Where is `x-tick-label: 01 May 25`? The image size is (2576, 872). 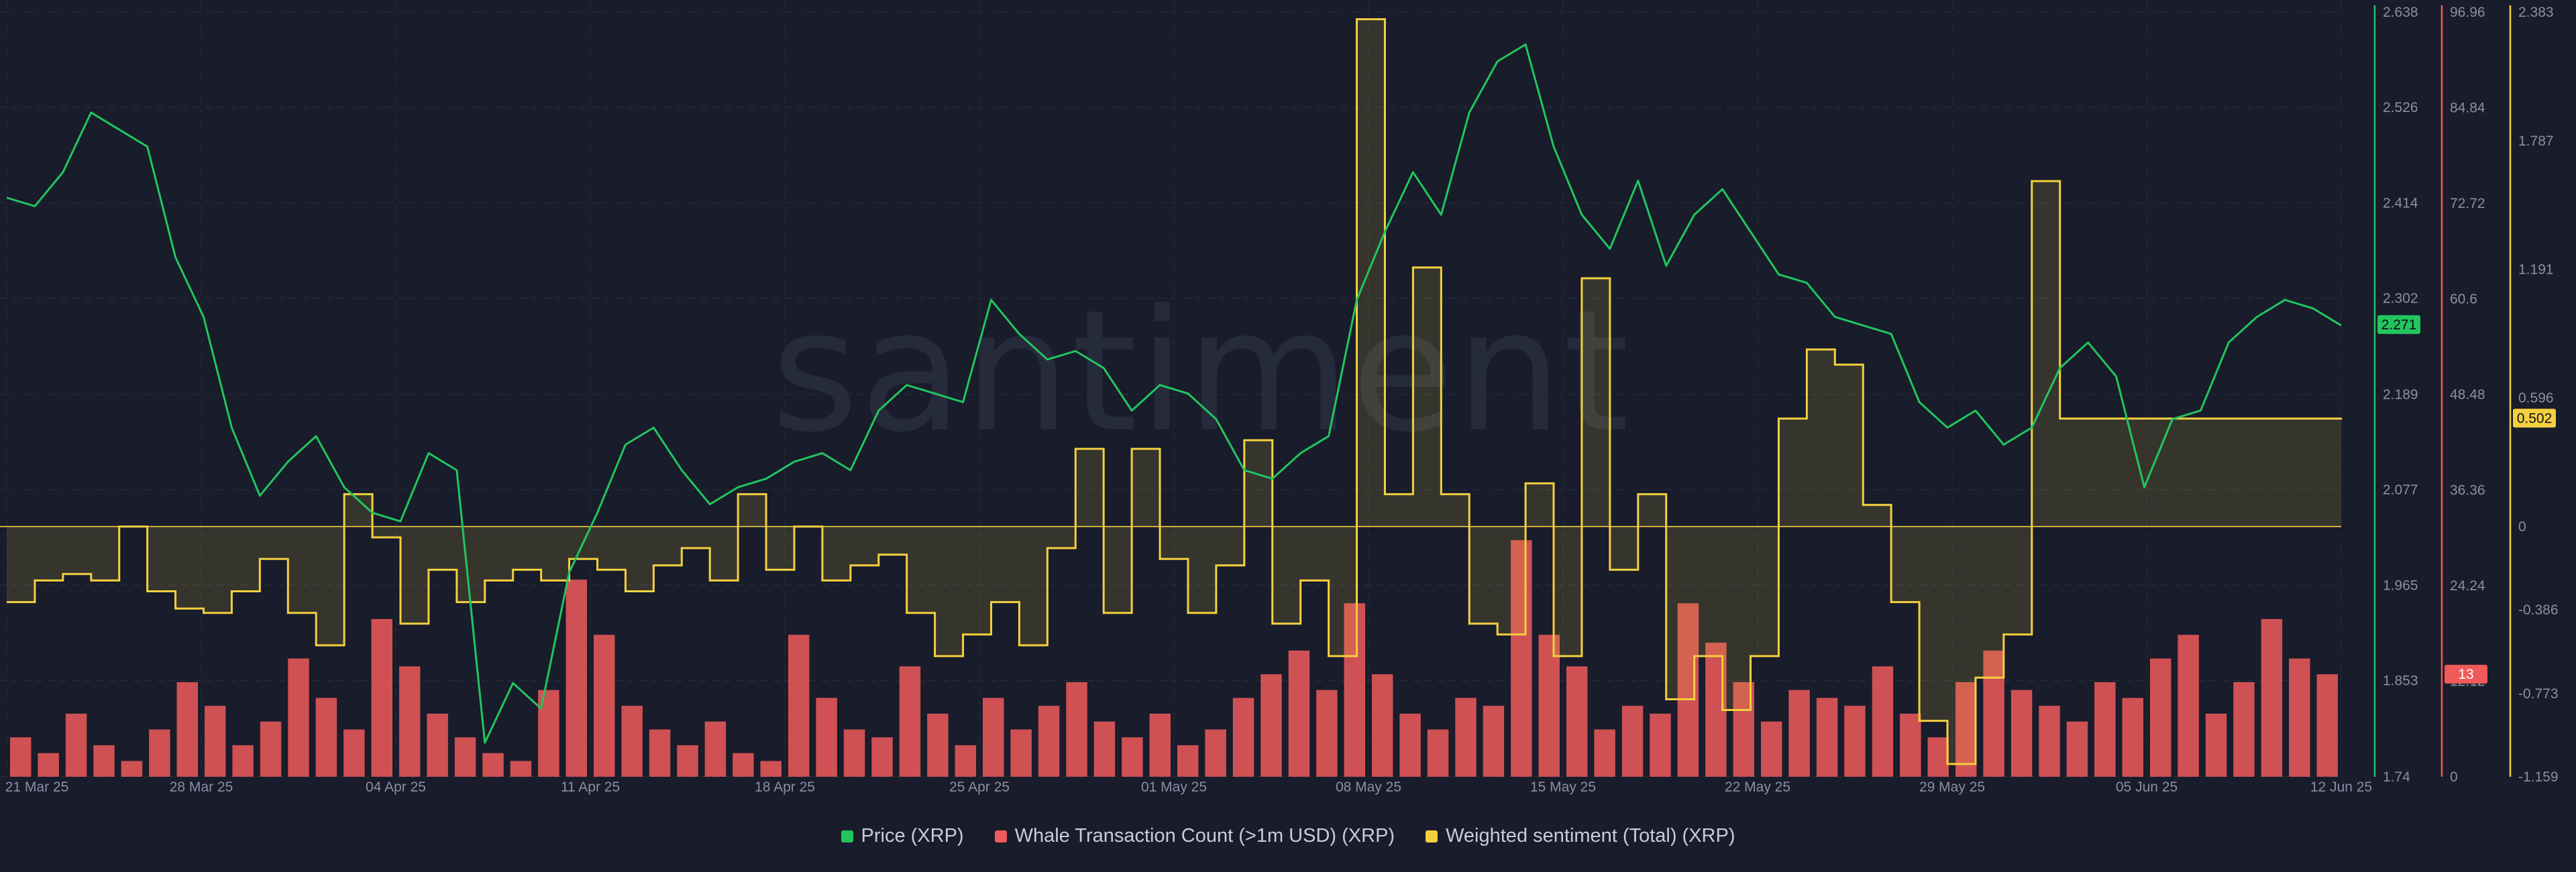
x-tick-label: 01 May 25 is located at coordinates (1174, 787).